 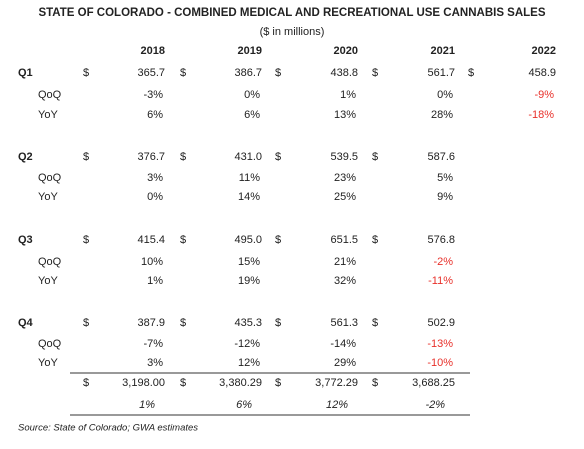 What do you see at coordinates (147, 405) in the screenshot?
I see `total-growth: 1%` at bounding box center [147, 405].